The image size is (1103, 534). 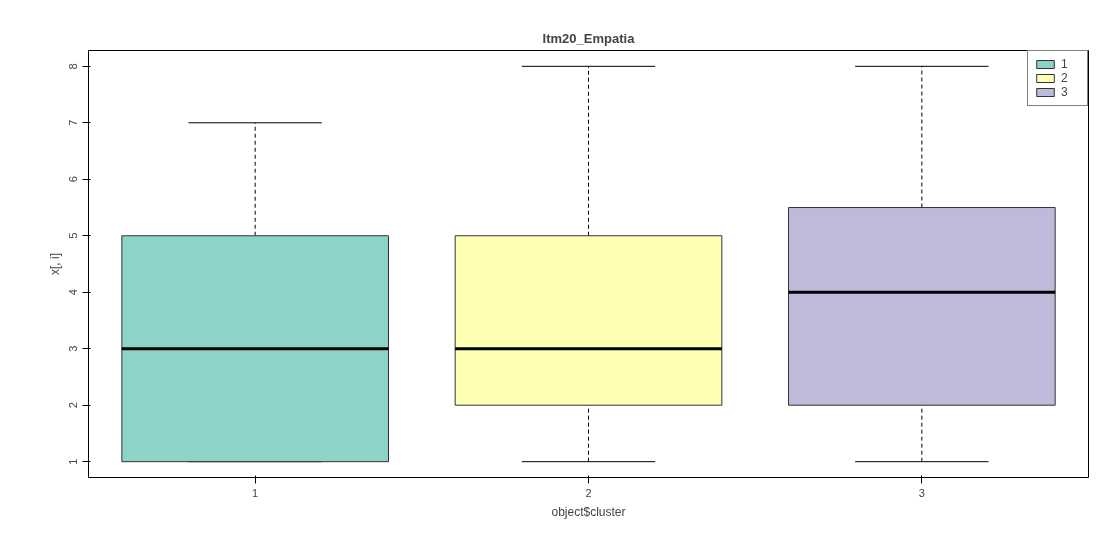 I want to click on x-axis-title: object$cluster, so click(x=588, y=511).